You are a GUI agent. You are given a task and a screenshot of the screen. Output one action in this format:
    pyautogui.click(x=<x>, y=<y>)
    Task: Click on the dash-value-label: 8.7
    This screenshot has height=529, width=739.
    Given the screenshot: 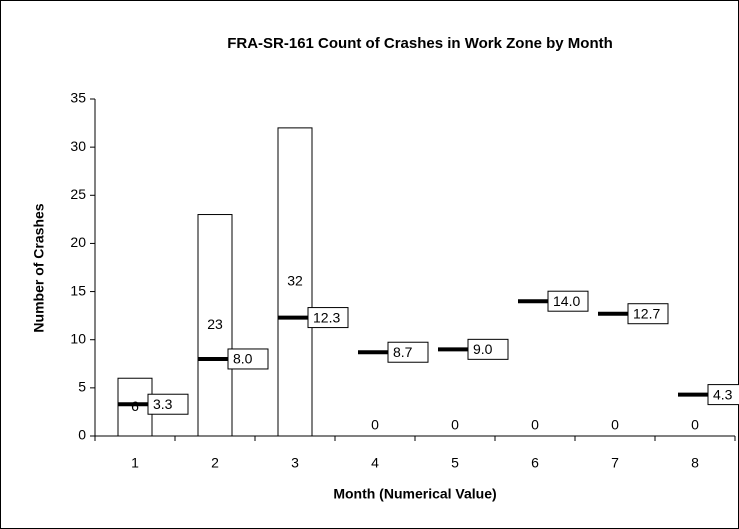 What is the action you would take?
    pyautogui.click(x=403, y=352)
    